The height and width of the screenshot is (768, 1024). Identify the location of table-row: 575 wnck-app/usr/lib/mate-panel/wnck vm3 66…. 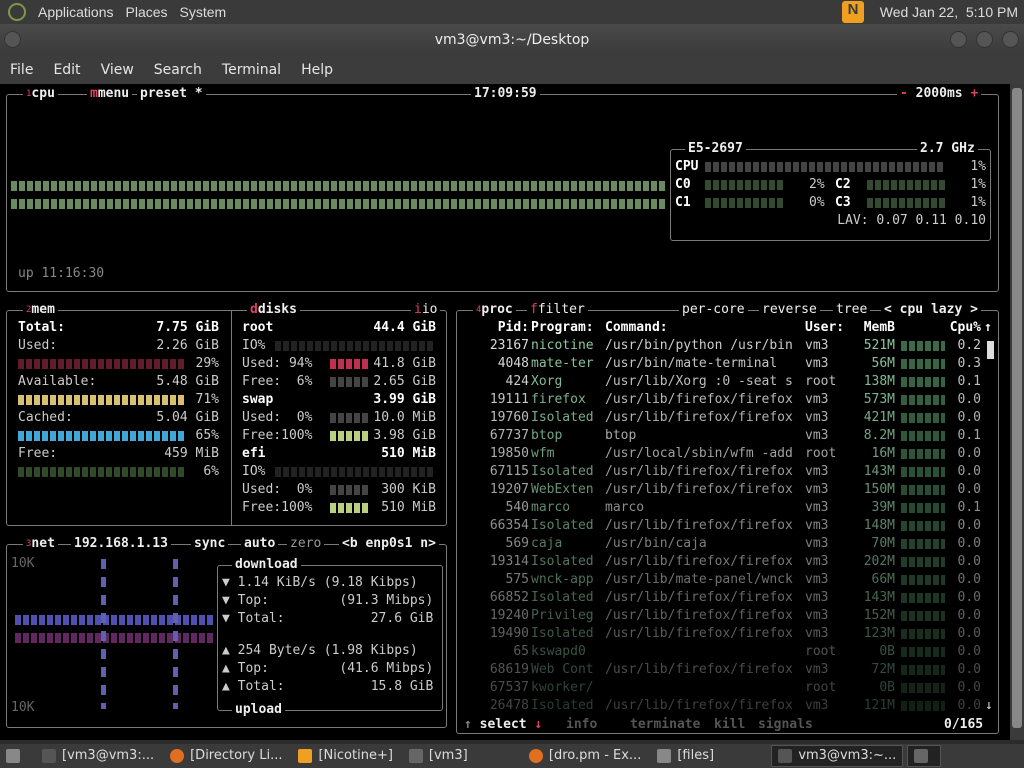
(719, 580).